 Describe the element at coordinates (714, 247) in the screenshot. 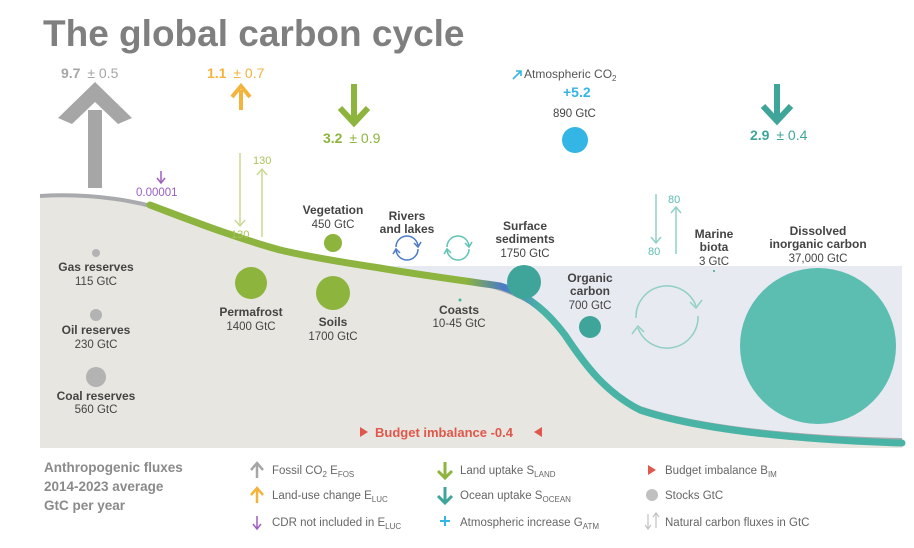

I see `marine-biota-name-line2: biota` at that location.